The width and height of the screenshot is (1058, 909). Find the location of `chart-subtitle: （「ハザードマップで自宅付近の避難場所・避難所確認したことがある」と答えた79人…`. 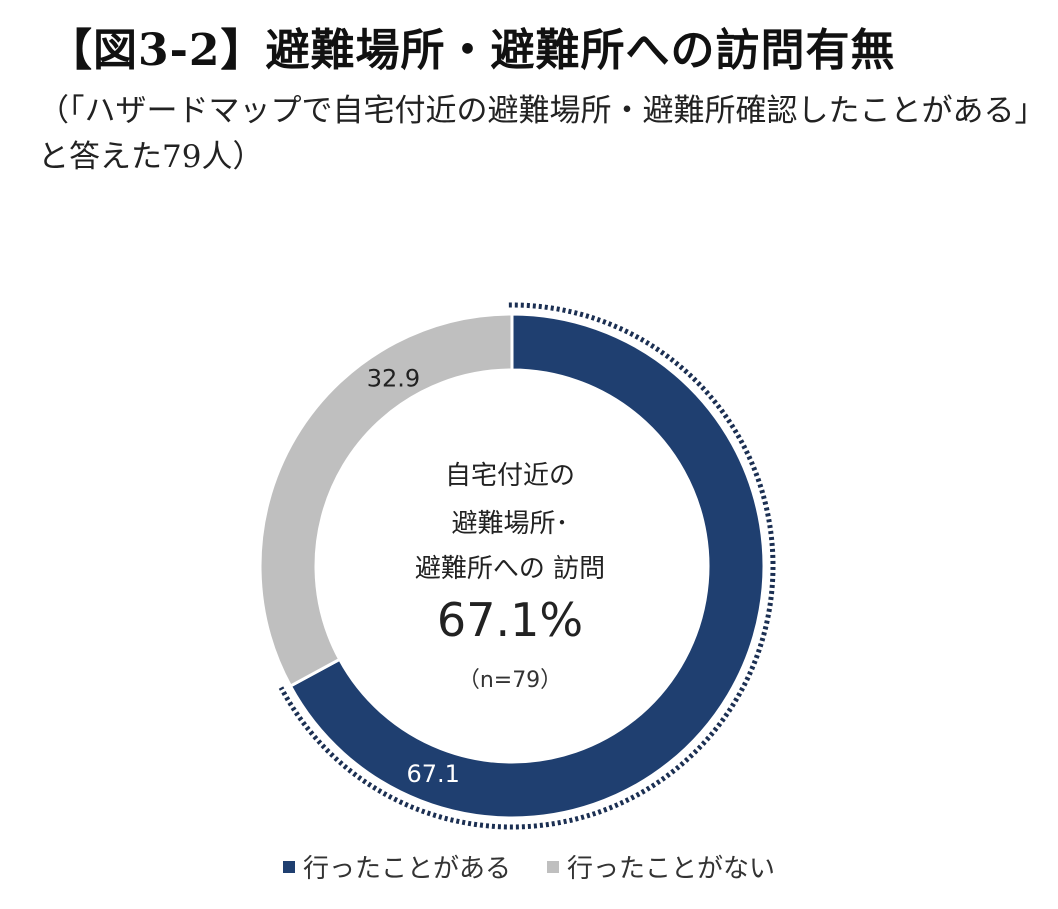

chart-subtitle: （「ハザードマップで自宅付近の避難場所・避難所確認したことがある」と答えた79人… is located at coordinates (534, 134).